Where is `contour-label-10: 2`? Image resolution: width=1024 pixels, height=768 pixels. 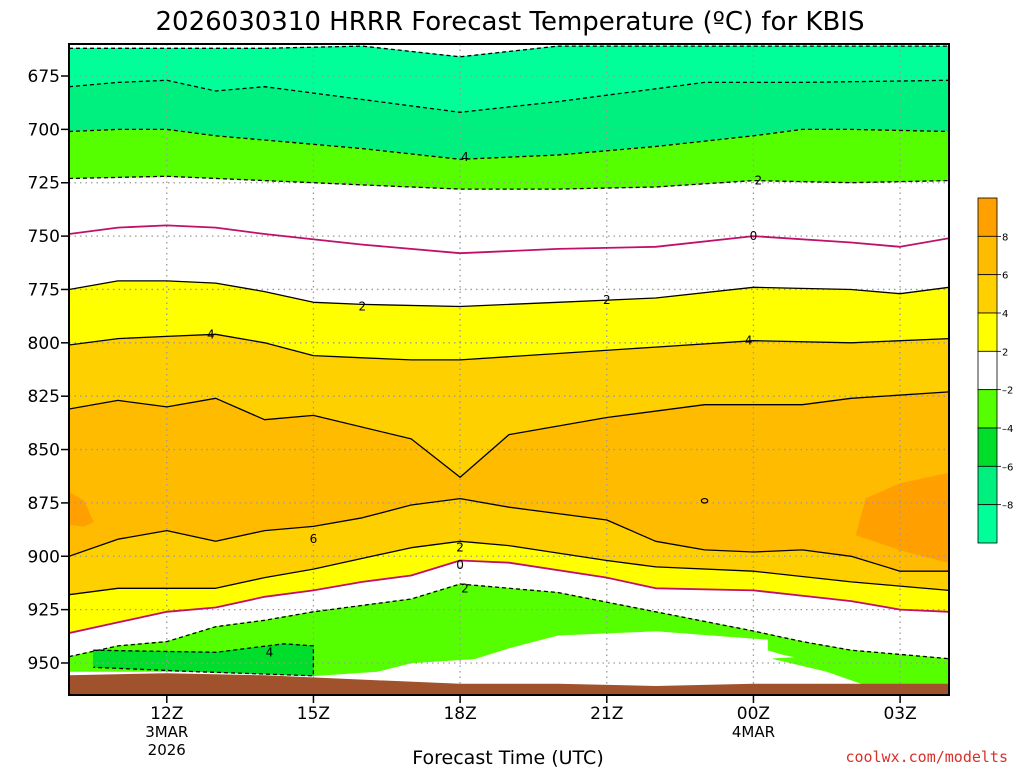 contour-label-10: 2 is located at coordinates (465, 588).